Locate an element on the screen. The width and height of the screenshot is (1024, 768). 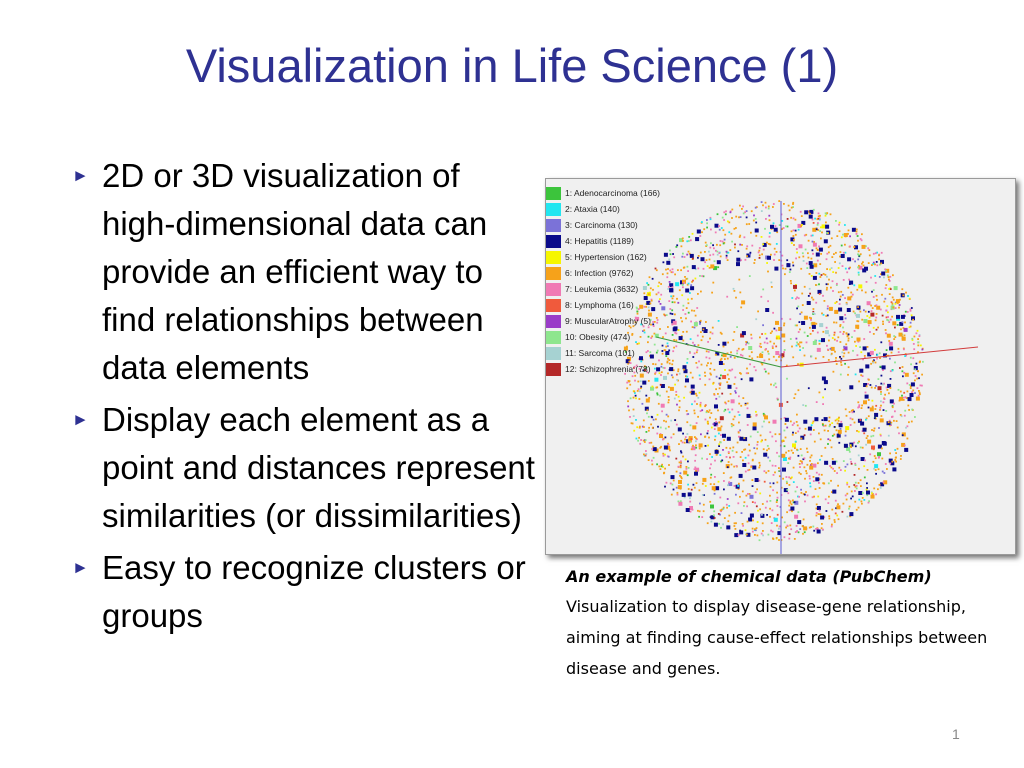
legend-swatch is located at coordinates (553, 369).